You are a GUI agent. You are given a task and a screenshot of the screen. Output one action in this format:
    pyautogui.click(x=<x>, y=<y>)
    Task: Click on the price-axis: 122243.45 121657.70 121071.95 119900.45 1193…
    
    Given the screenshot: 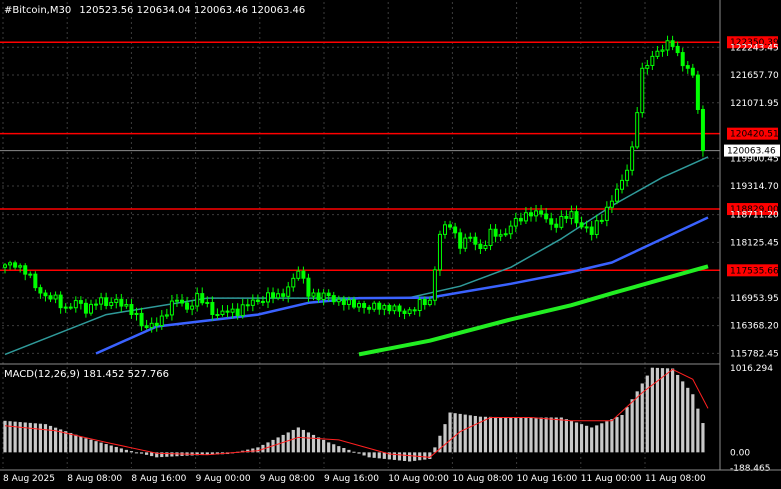 What is the action you would take?
    pyautogui.click(x=754, y=258)
    